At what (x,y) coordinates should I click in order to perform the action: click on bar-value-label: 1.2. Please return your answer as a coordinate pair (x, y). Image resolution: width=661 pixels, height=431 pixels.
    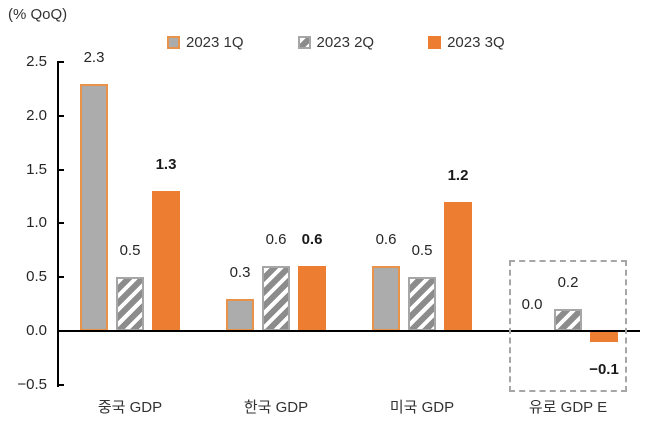
    Looking at the image, I should click on (458, 175).